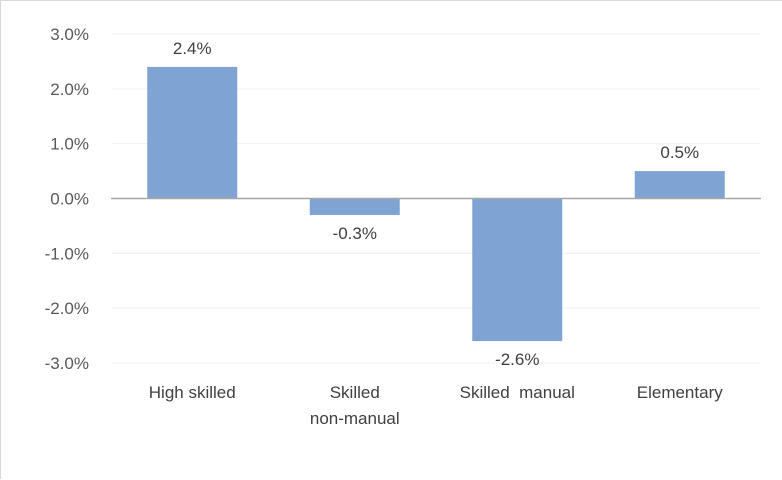 This screenshot has height=480, width=782. Describe the element at coordinates (679, 152) in the screenshot. I see `data-label: 0.5%` at that location.